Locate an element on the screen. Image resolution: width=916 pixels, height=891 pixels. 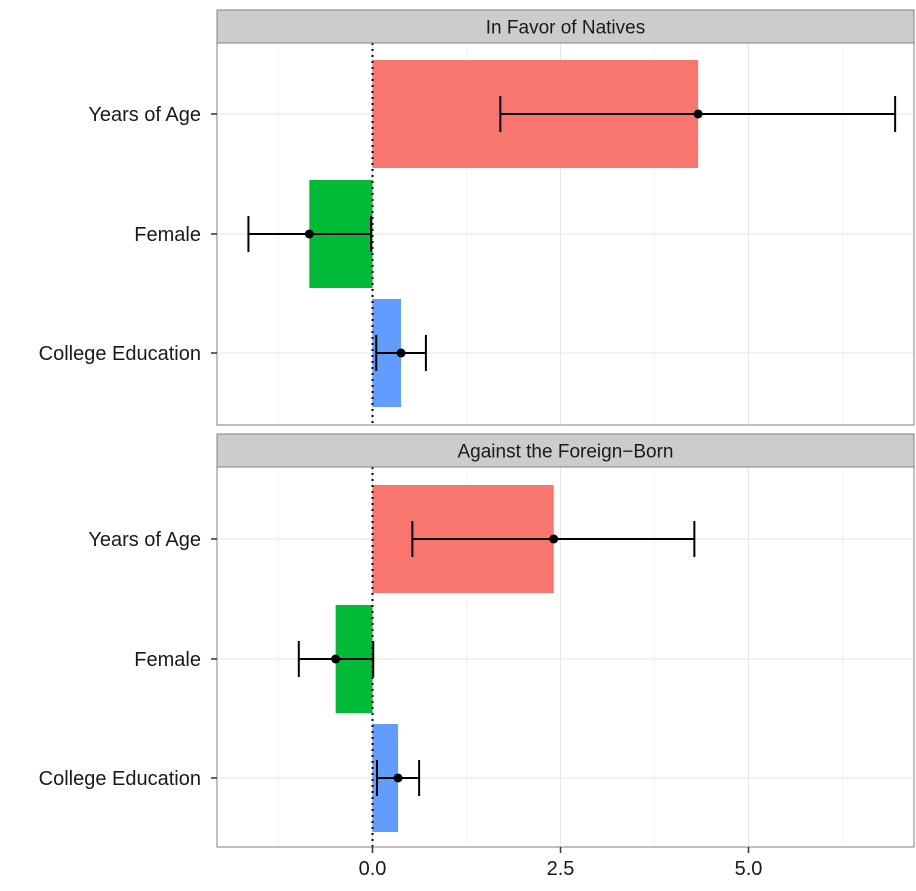
x-axis: 0.0 2.5 5.0 is located at coordinates (561, 863).